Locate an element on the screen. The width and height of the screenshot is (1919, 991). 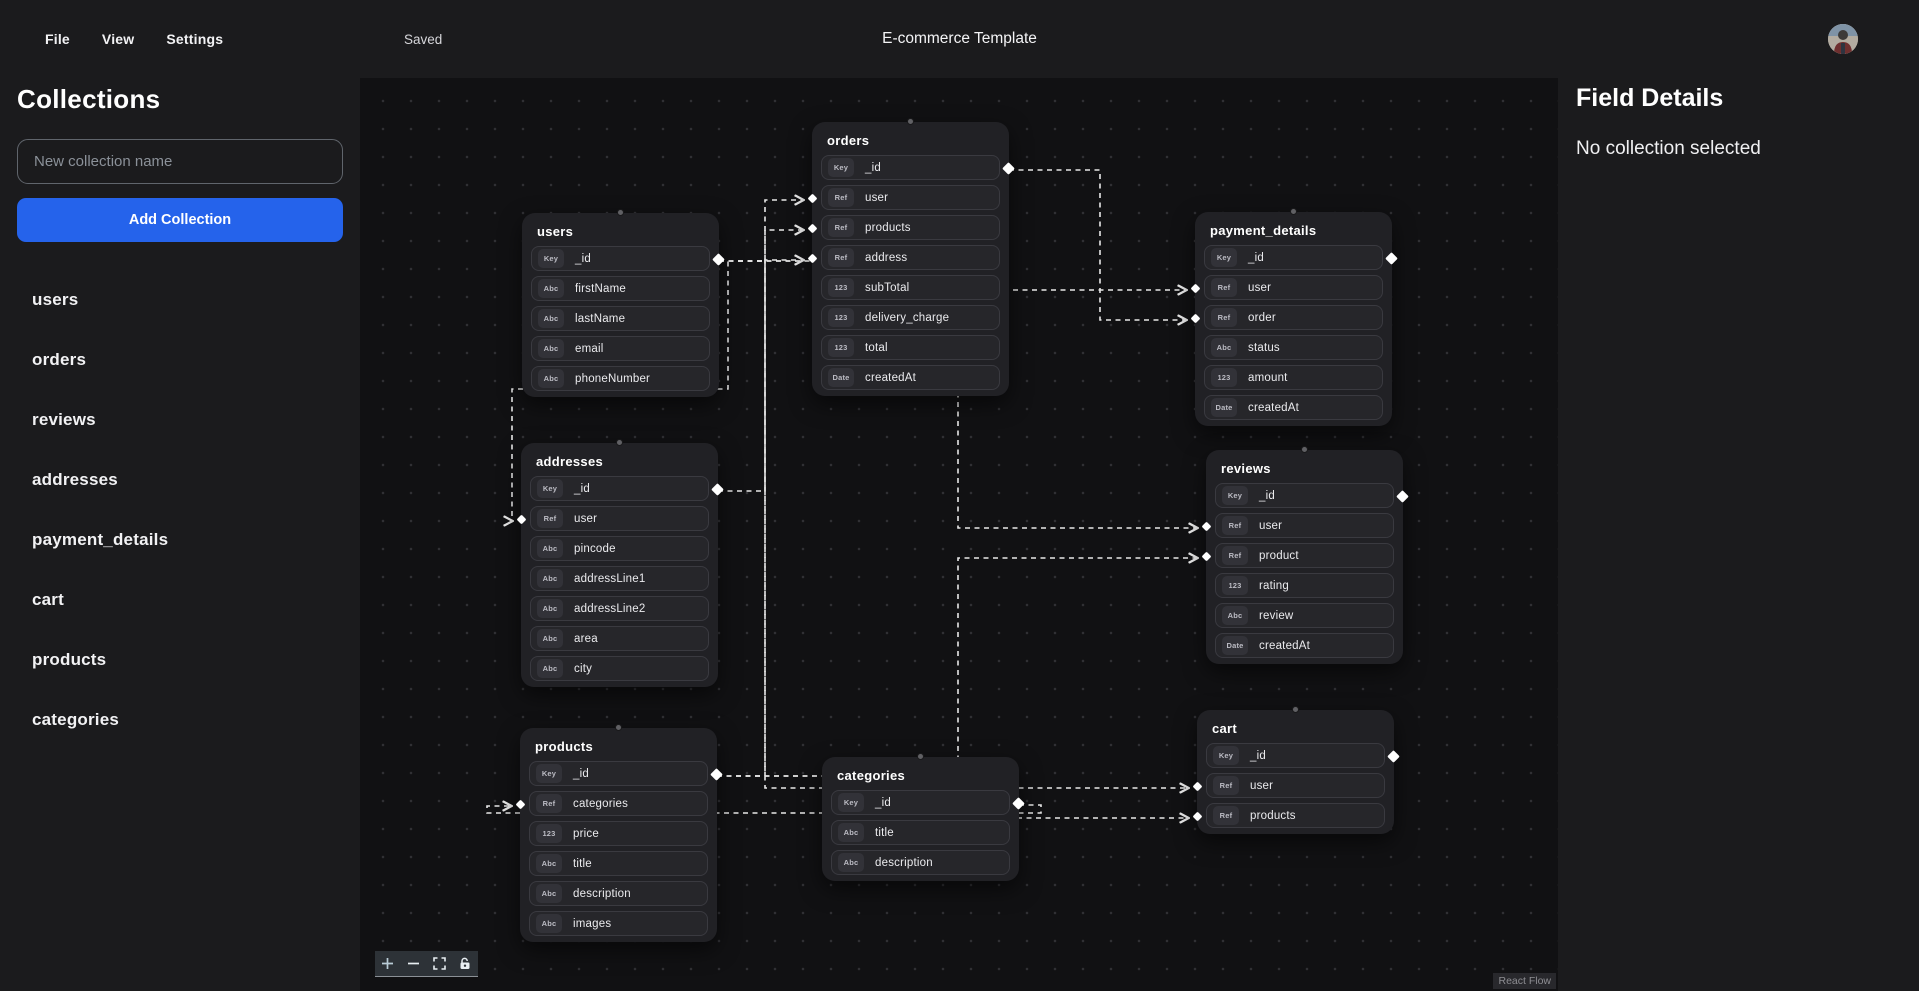
field-row-categories-title: Abc title is located at coordinates (920, 832).